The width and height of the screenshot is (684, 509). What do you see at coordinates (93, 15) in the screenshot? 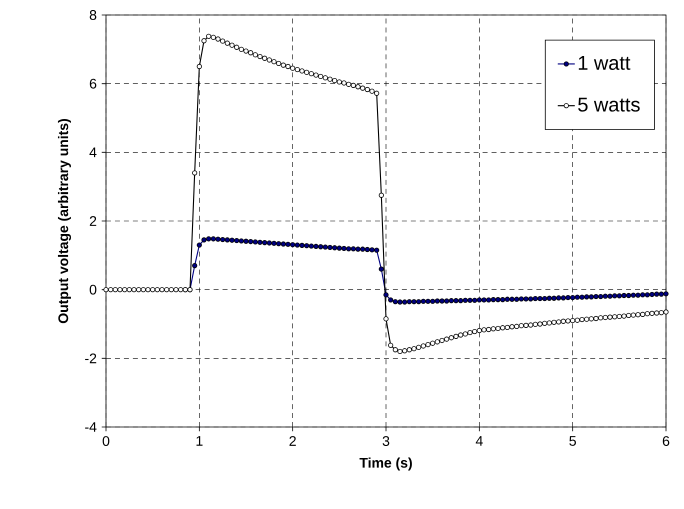
I see `y-tick-label: 8` at bounding box center [93, 15].